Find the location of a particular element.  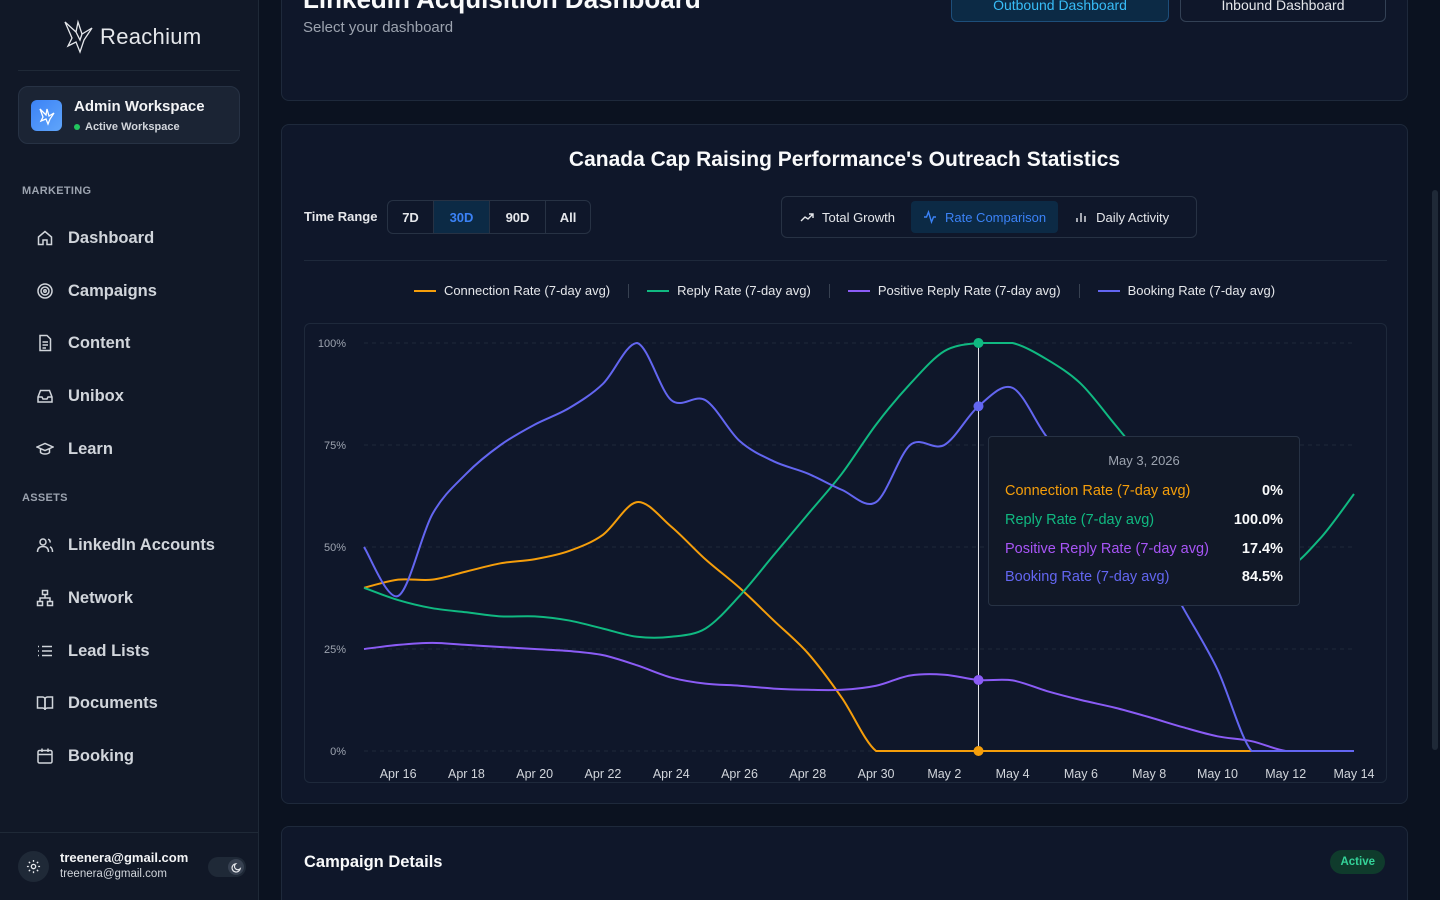

target-icon is located at coordinates (45, 291).